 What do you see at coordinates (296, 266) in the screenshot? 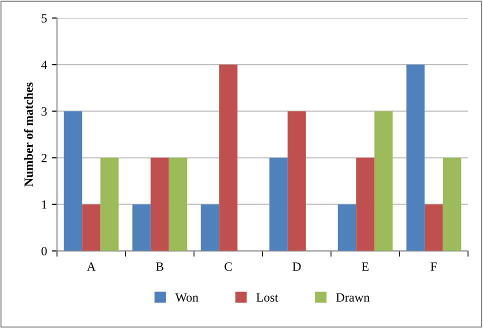
I see `x-tick-label: D` at bounding box center [296, 266].